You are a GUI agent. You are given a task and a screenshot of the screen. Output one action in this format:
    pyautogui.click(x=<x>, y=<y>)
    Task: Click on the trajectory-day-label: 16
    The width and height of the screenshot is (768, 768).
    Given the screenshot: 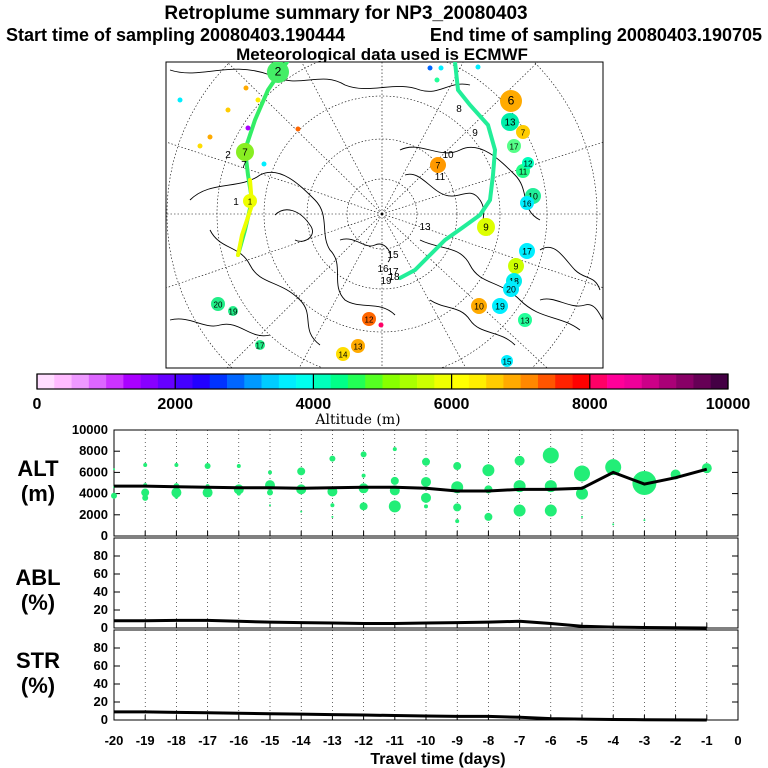 What is the action you would take?
    pyautogui.click(x=383, y=269)
    